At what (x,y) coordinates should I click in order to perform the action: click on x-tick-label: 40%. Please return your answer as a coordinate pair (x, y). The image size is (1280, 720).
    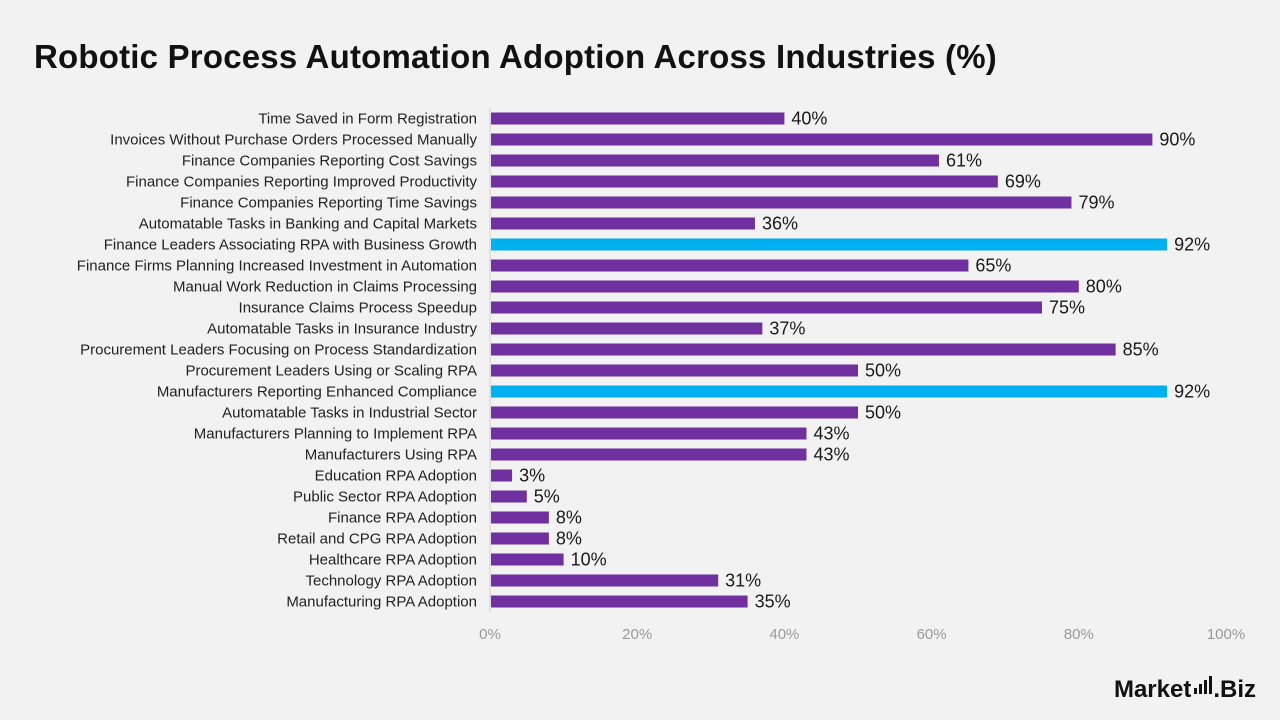
    Looking at the image, I should click on (784, 634).